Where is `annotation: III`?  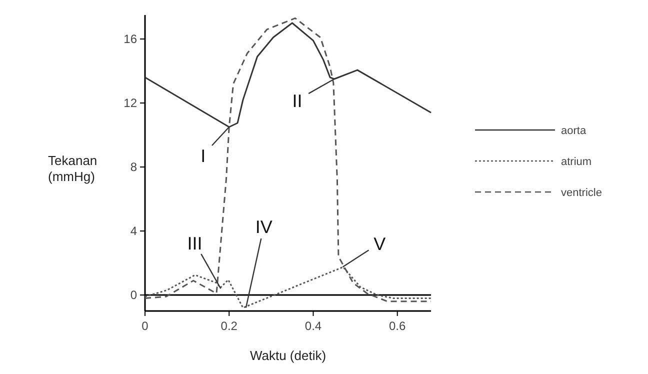
annotation: III is located at coordinates (194, 244).